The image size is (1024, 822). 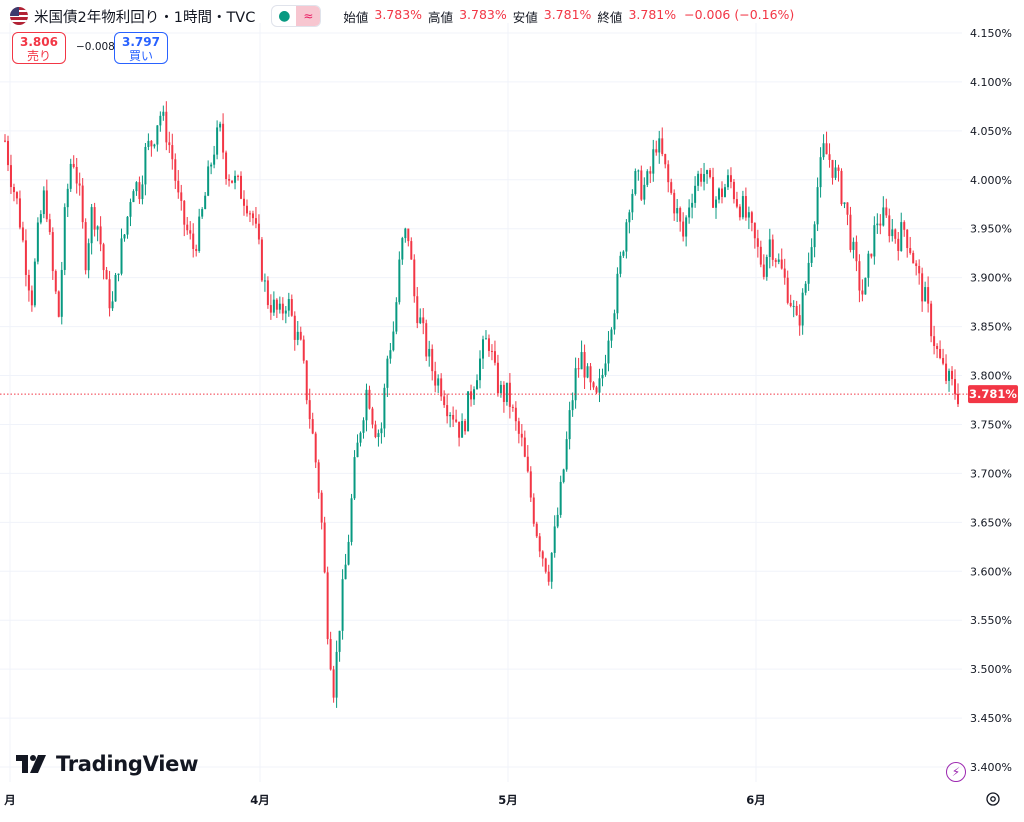 What do you see at coordinates (991, 473) in the screenshot?
I see `y-tick-label: 3.700%` at bounding box center [991, 473].